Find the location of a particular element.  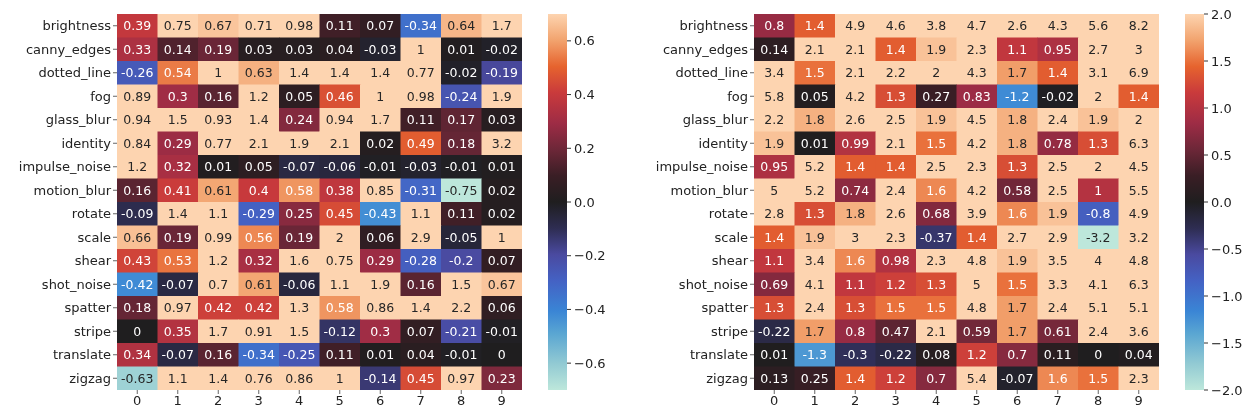

data-label: 0.64 is located at coordinates (461, 26).